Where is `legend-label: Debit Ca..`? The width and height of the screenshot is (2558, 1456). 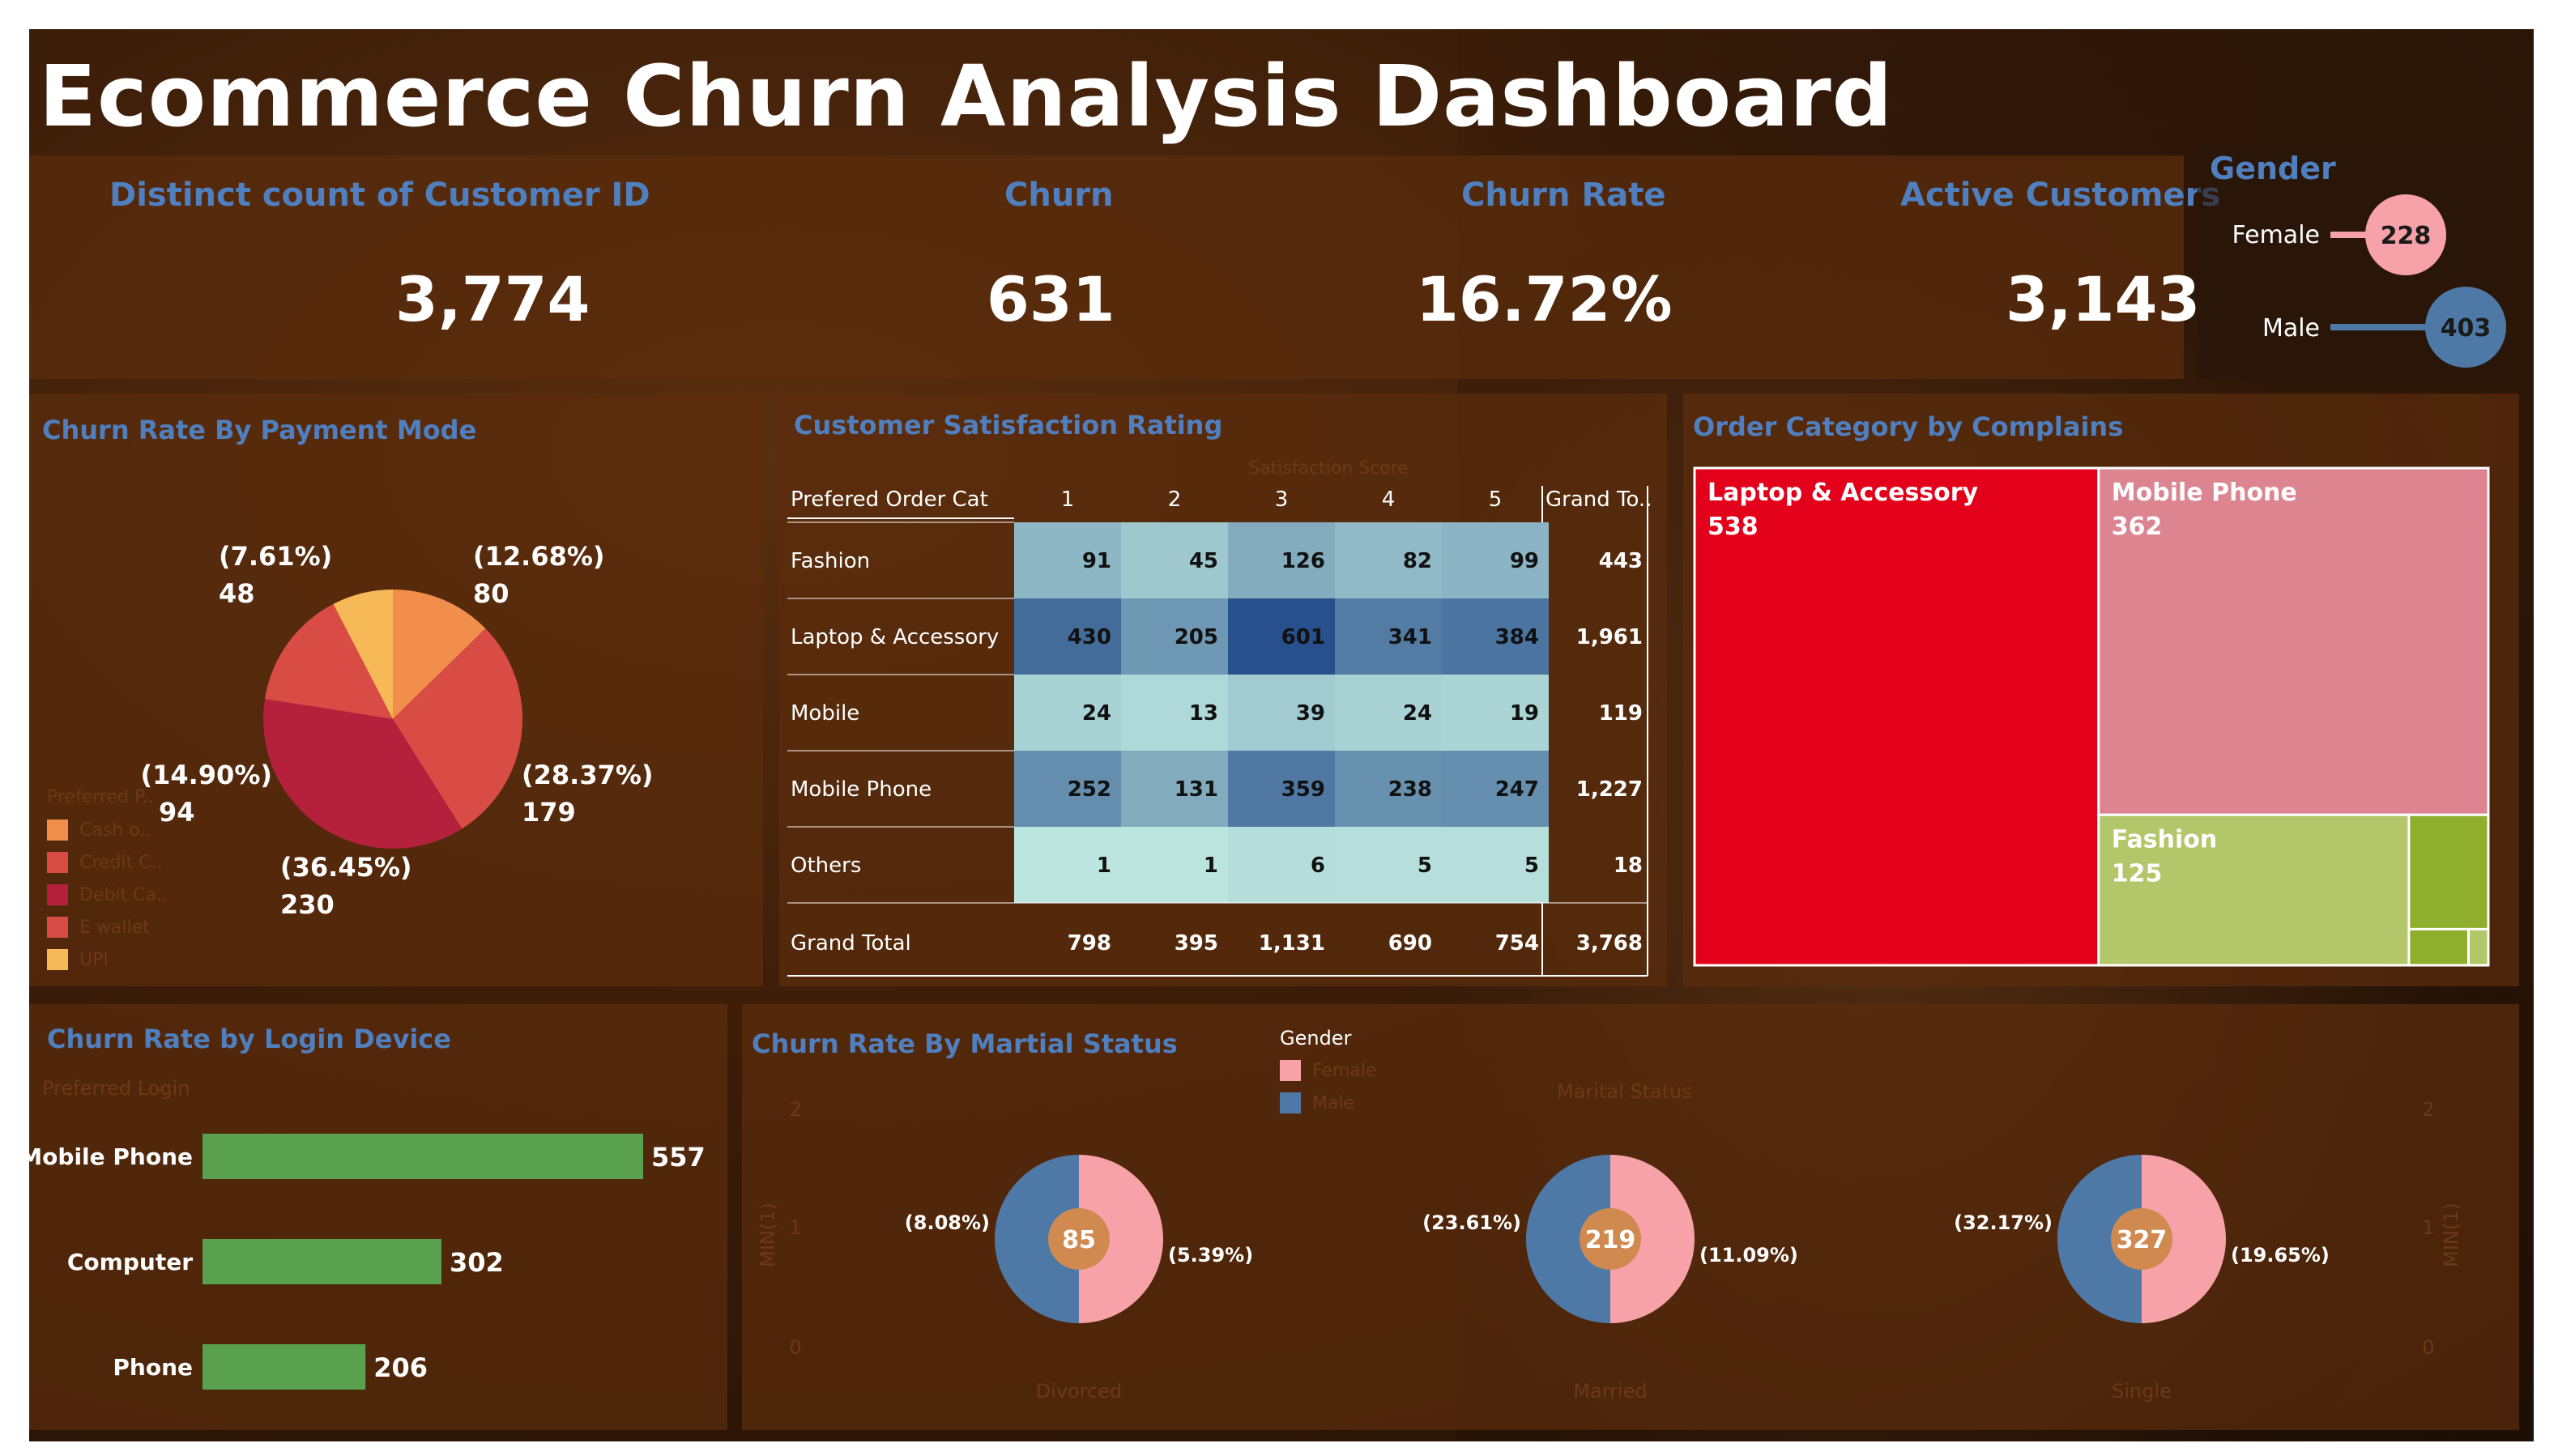
legend-label: Debit Ca.. is located at coordinates (123, 894).